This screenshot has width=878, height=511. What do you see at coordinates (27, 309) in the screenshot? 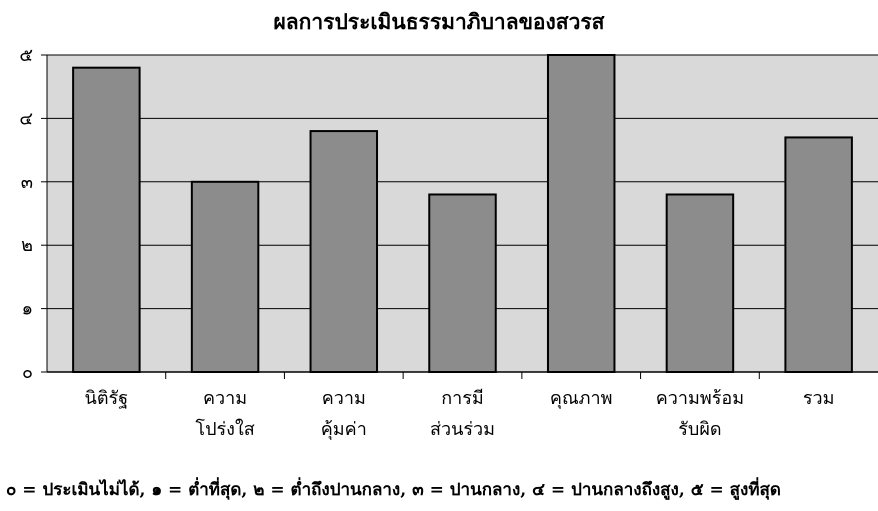
I see `y-tick-label-1: ๑` at bounding box center [27, 309].